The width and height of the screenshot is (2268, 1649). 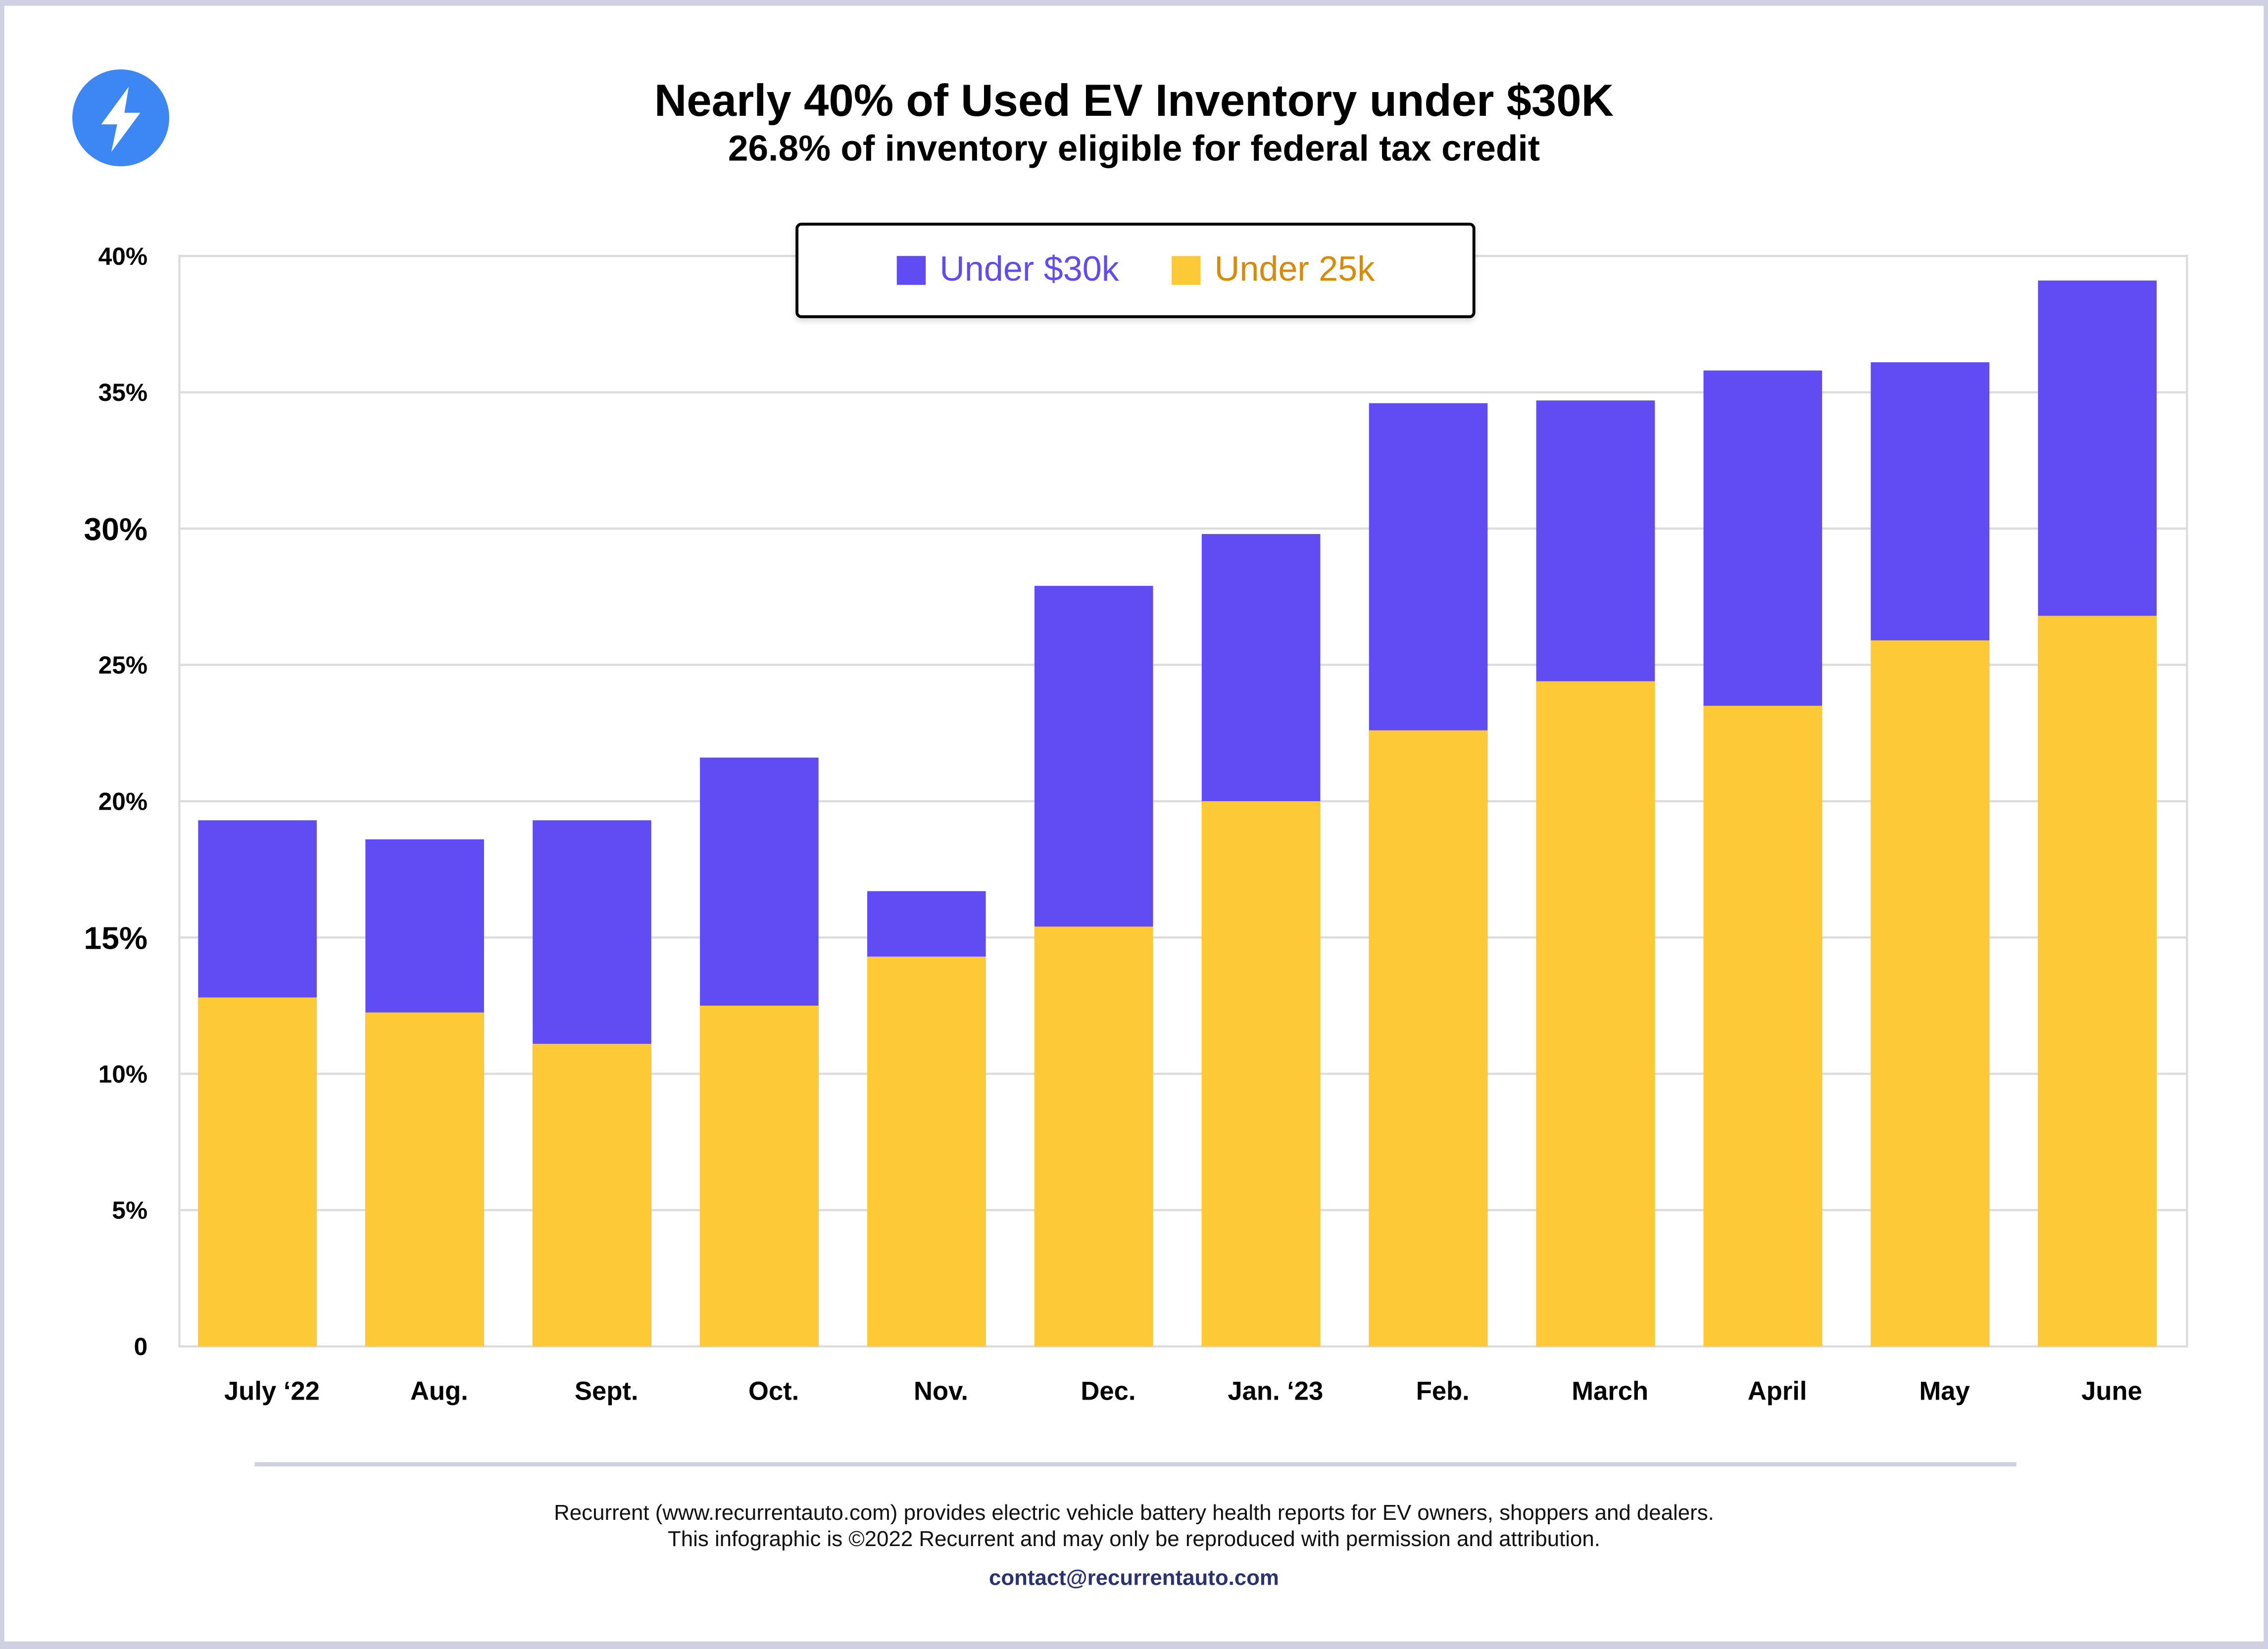 What do you see at coordinates (116, 529) in the screenshot?
I see `y-tick-label: 30%` at bounding box center [116, 529].